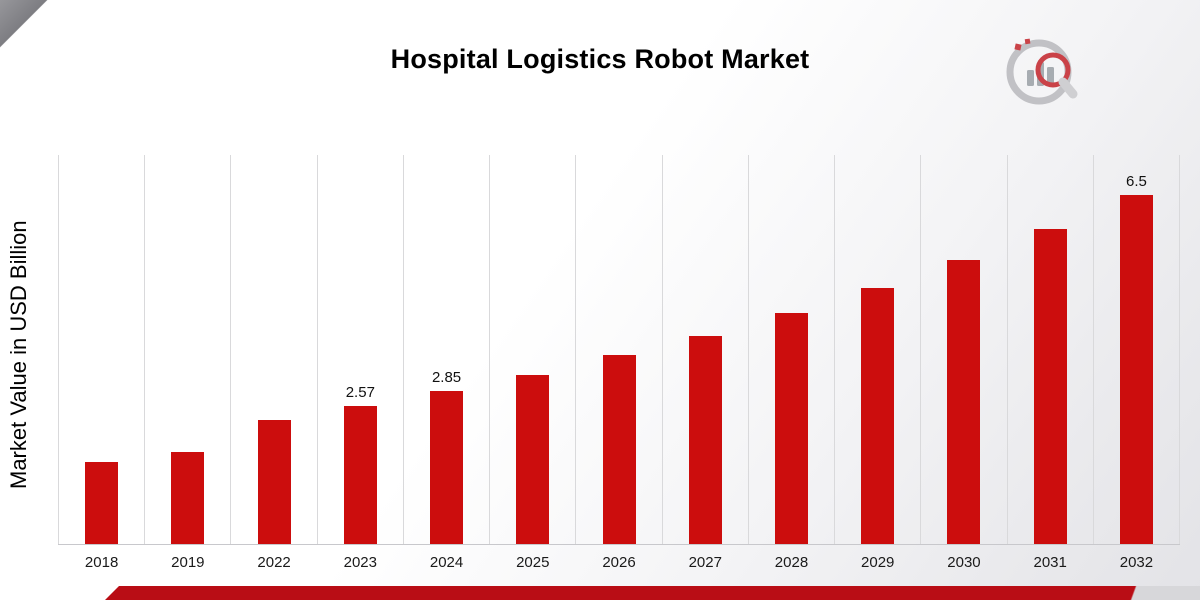 The height and width of the screenshot is (600, 1200). Describe the element at coordinates (533, 562) in the screenshot. I see `x-axis-tick-label: 2025` at that location.